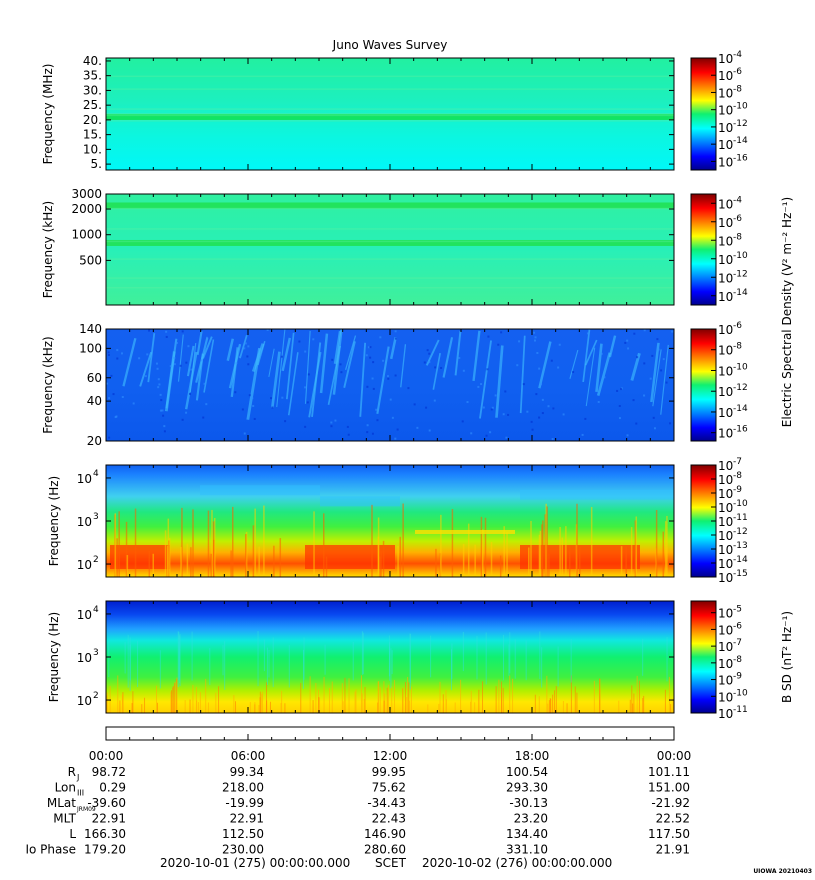 Image resolution: width=815 pixels, height=880 pixels. Describe the element at coordinates (106, 803) in the screenshot. I see `ephemeris-value: -39.60` at that location.